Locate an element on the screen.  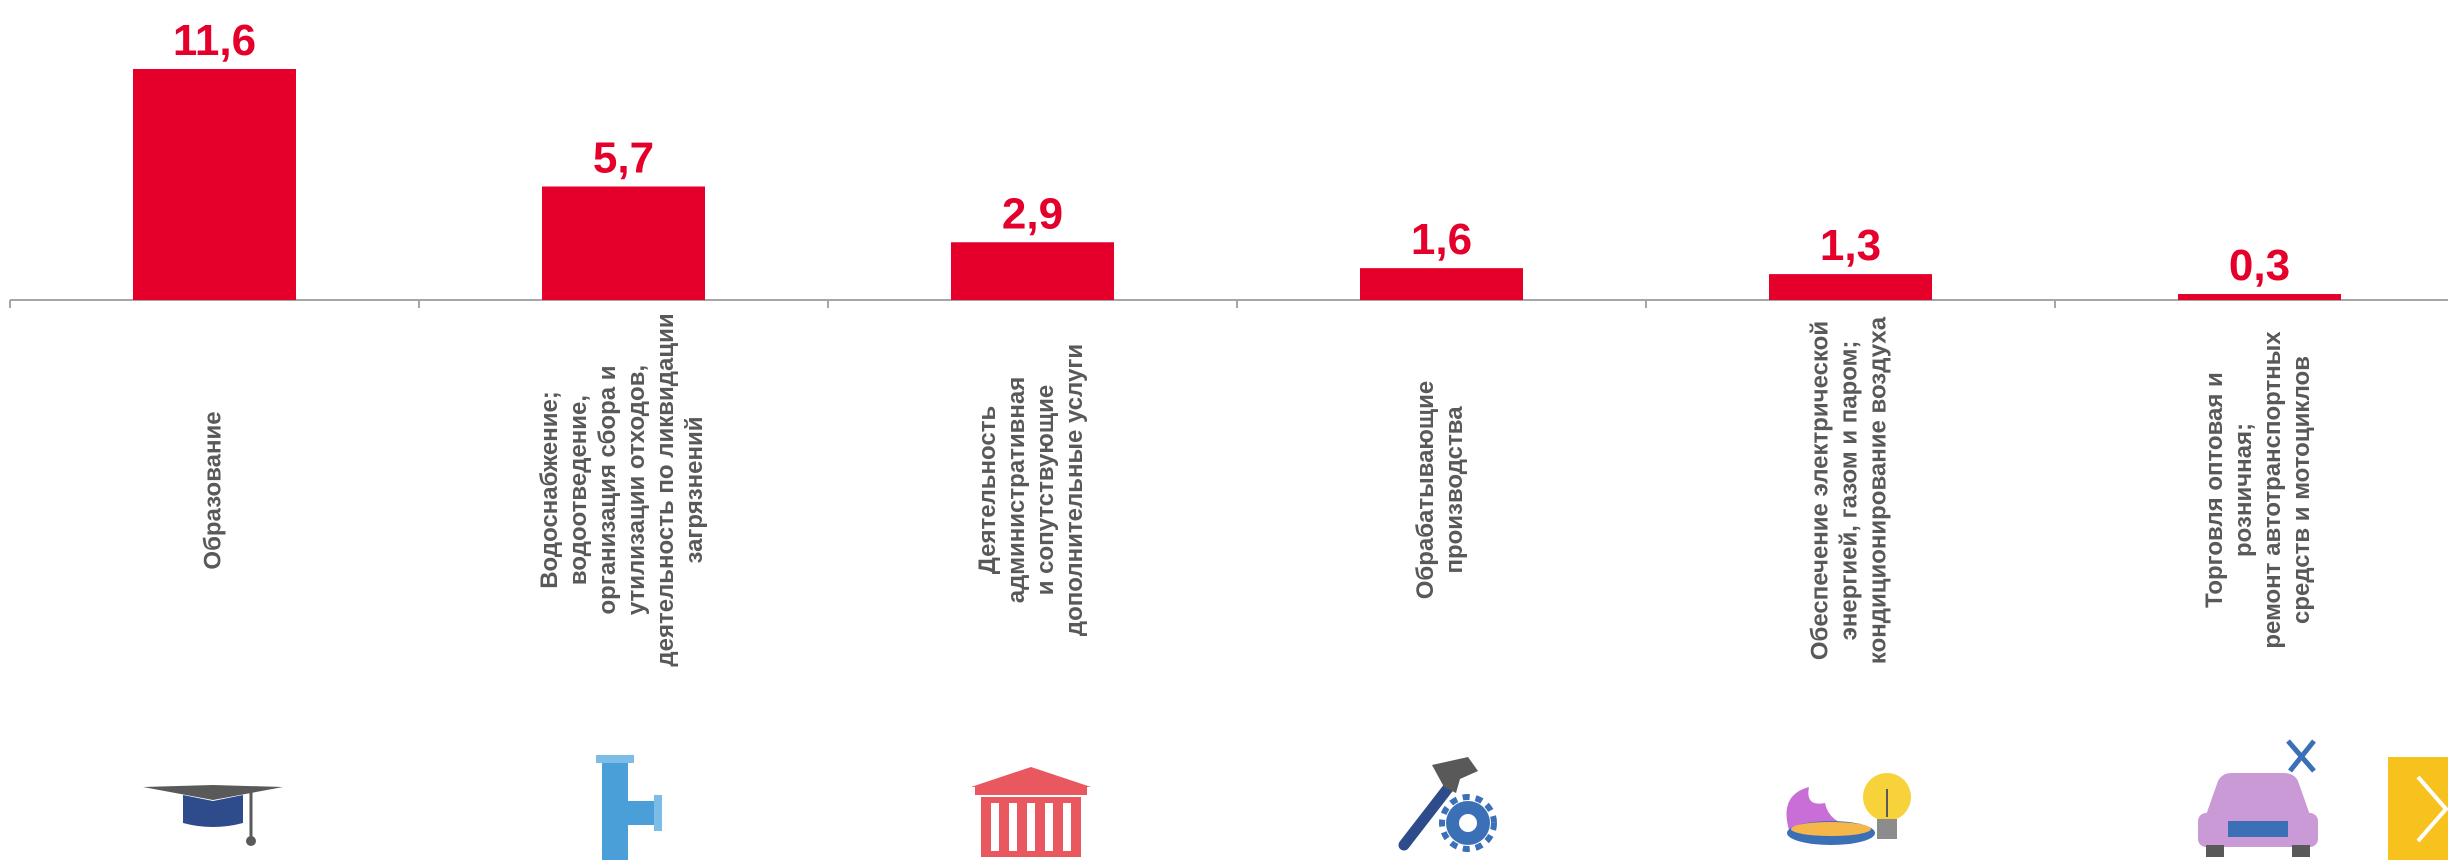
car-repair-icon is located at coordinates (2258, 797).